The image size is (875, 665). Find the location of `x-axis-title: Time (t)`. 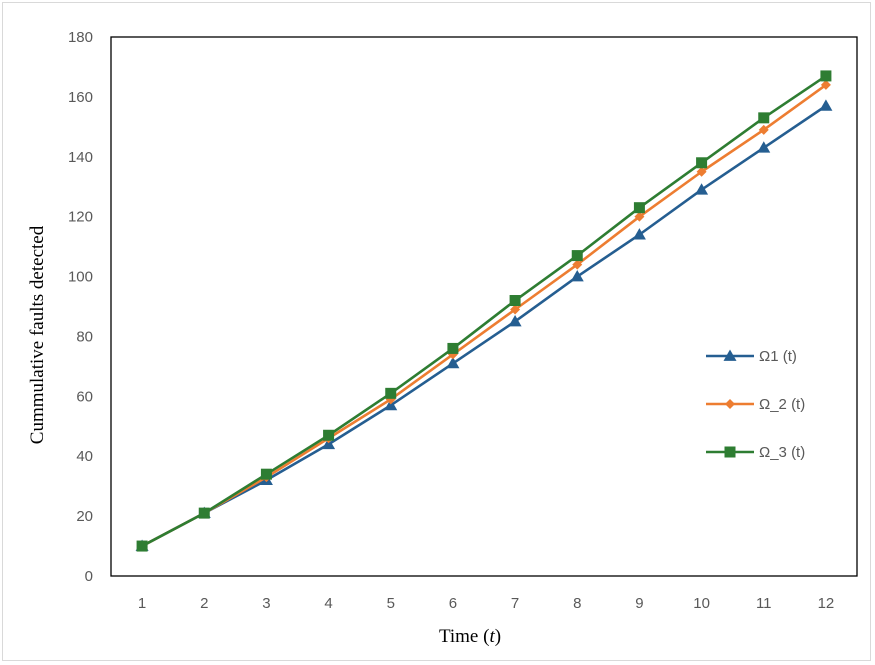

x-axis-title: Time (t) is located at coordinates (470, 636).